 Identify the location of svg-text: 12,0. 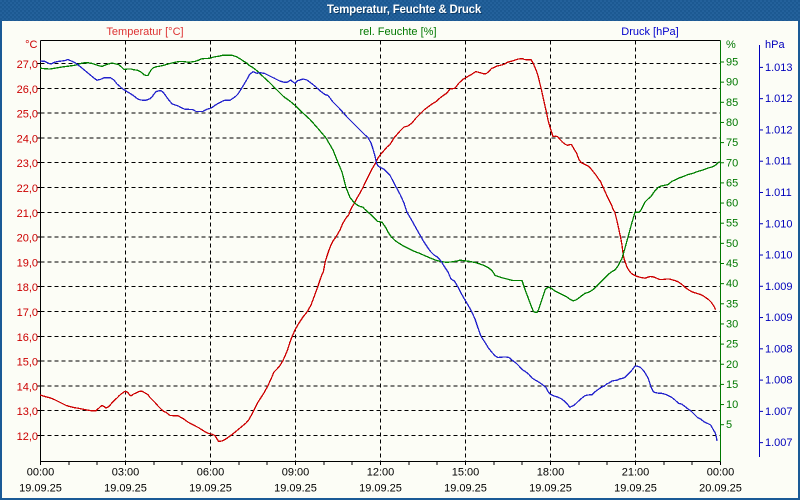
(27, 437).